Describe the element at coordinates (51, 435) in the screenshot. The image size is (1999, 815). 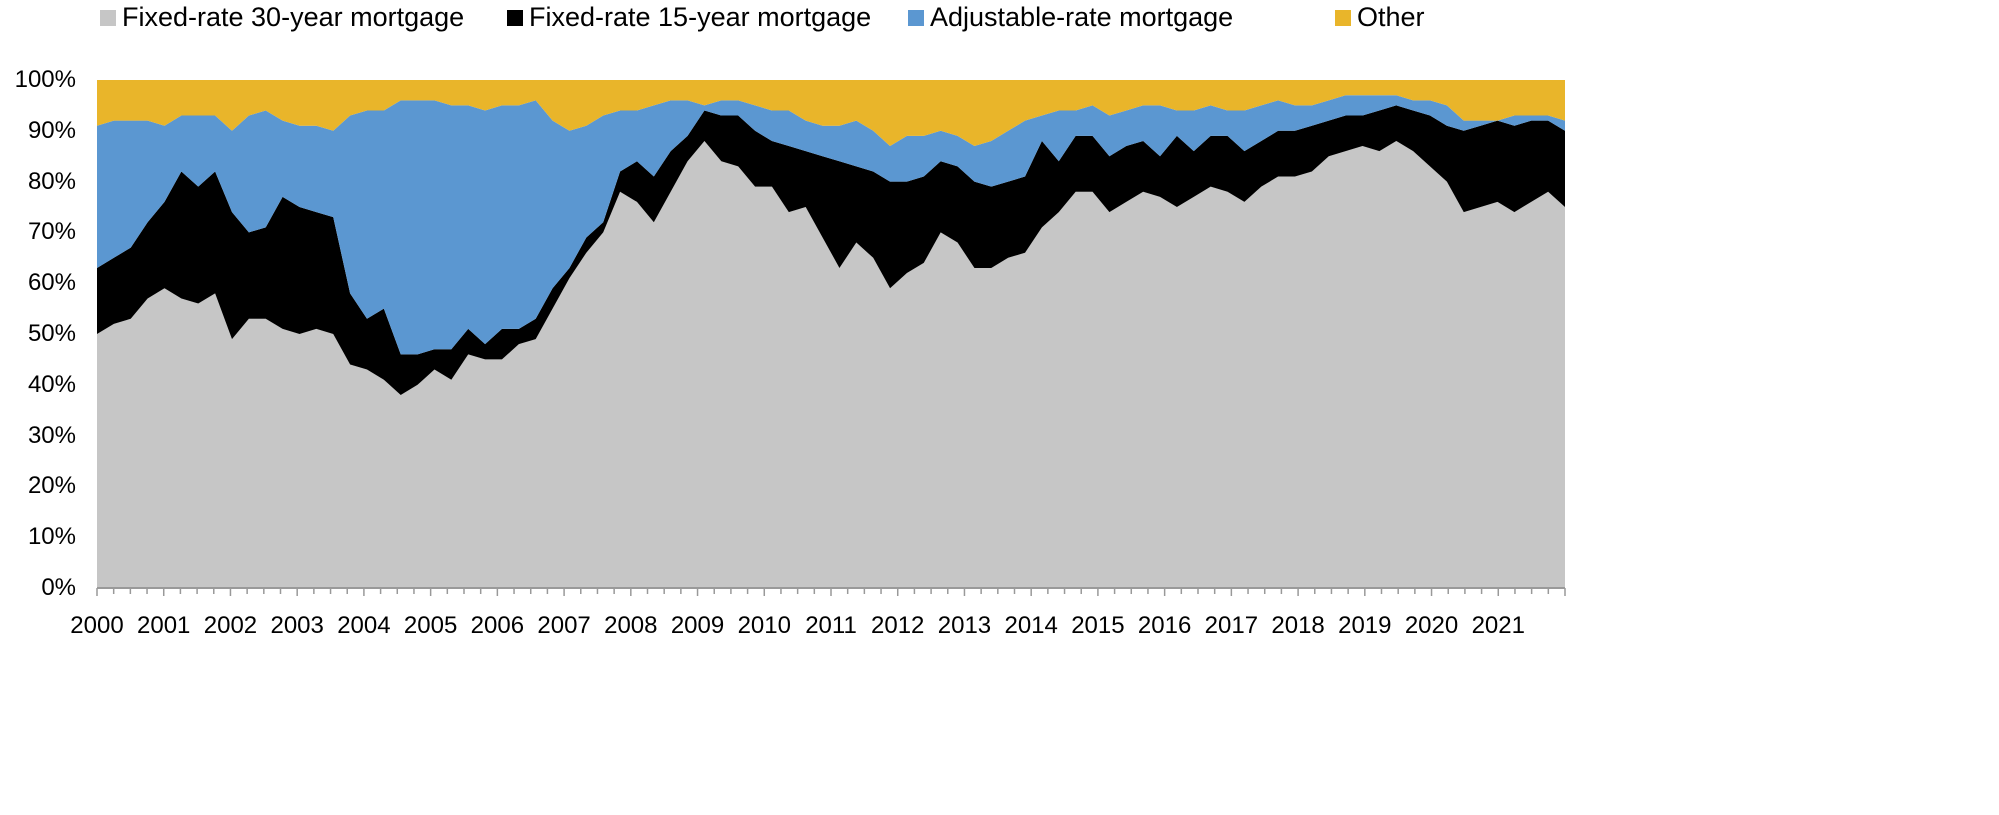
I see `y-tick-label: 30%` at that location.